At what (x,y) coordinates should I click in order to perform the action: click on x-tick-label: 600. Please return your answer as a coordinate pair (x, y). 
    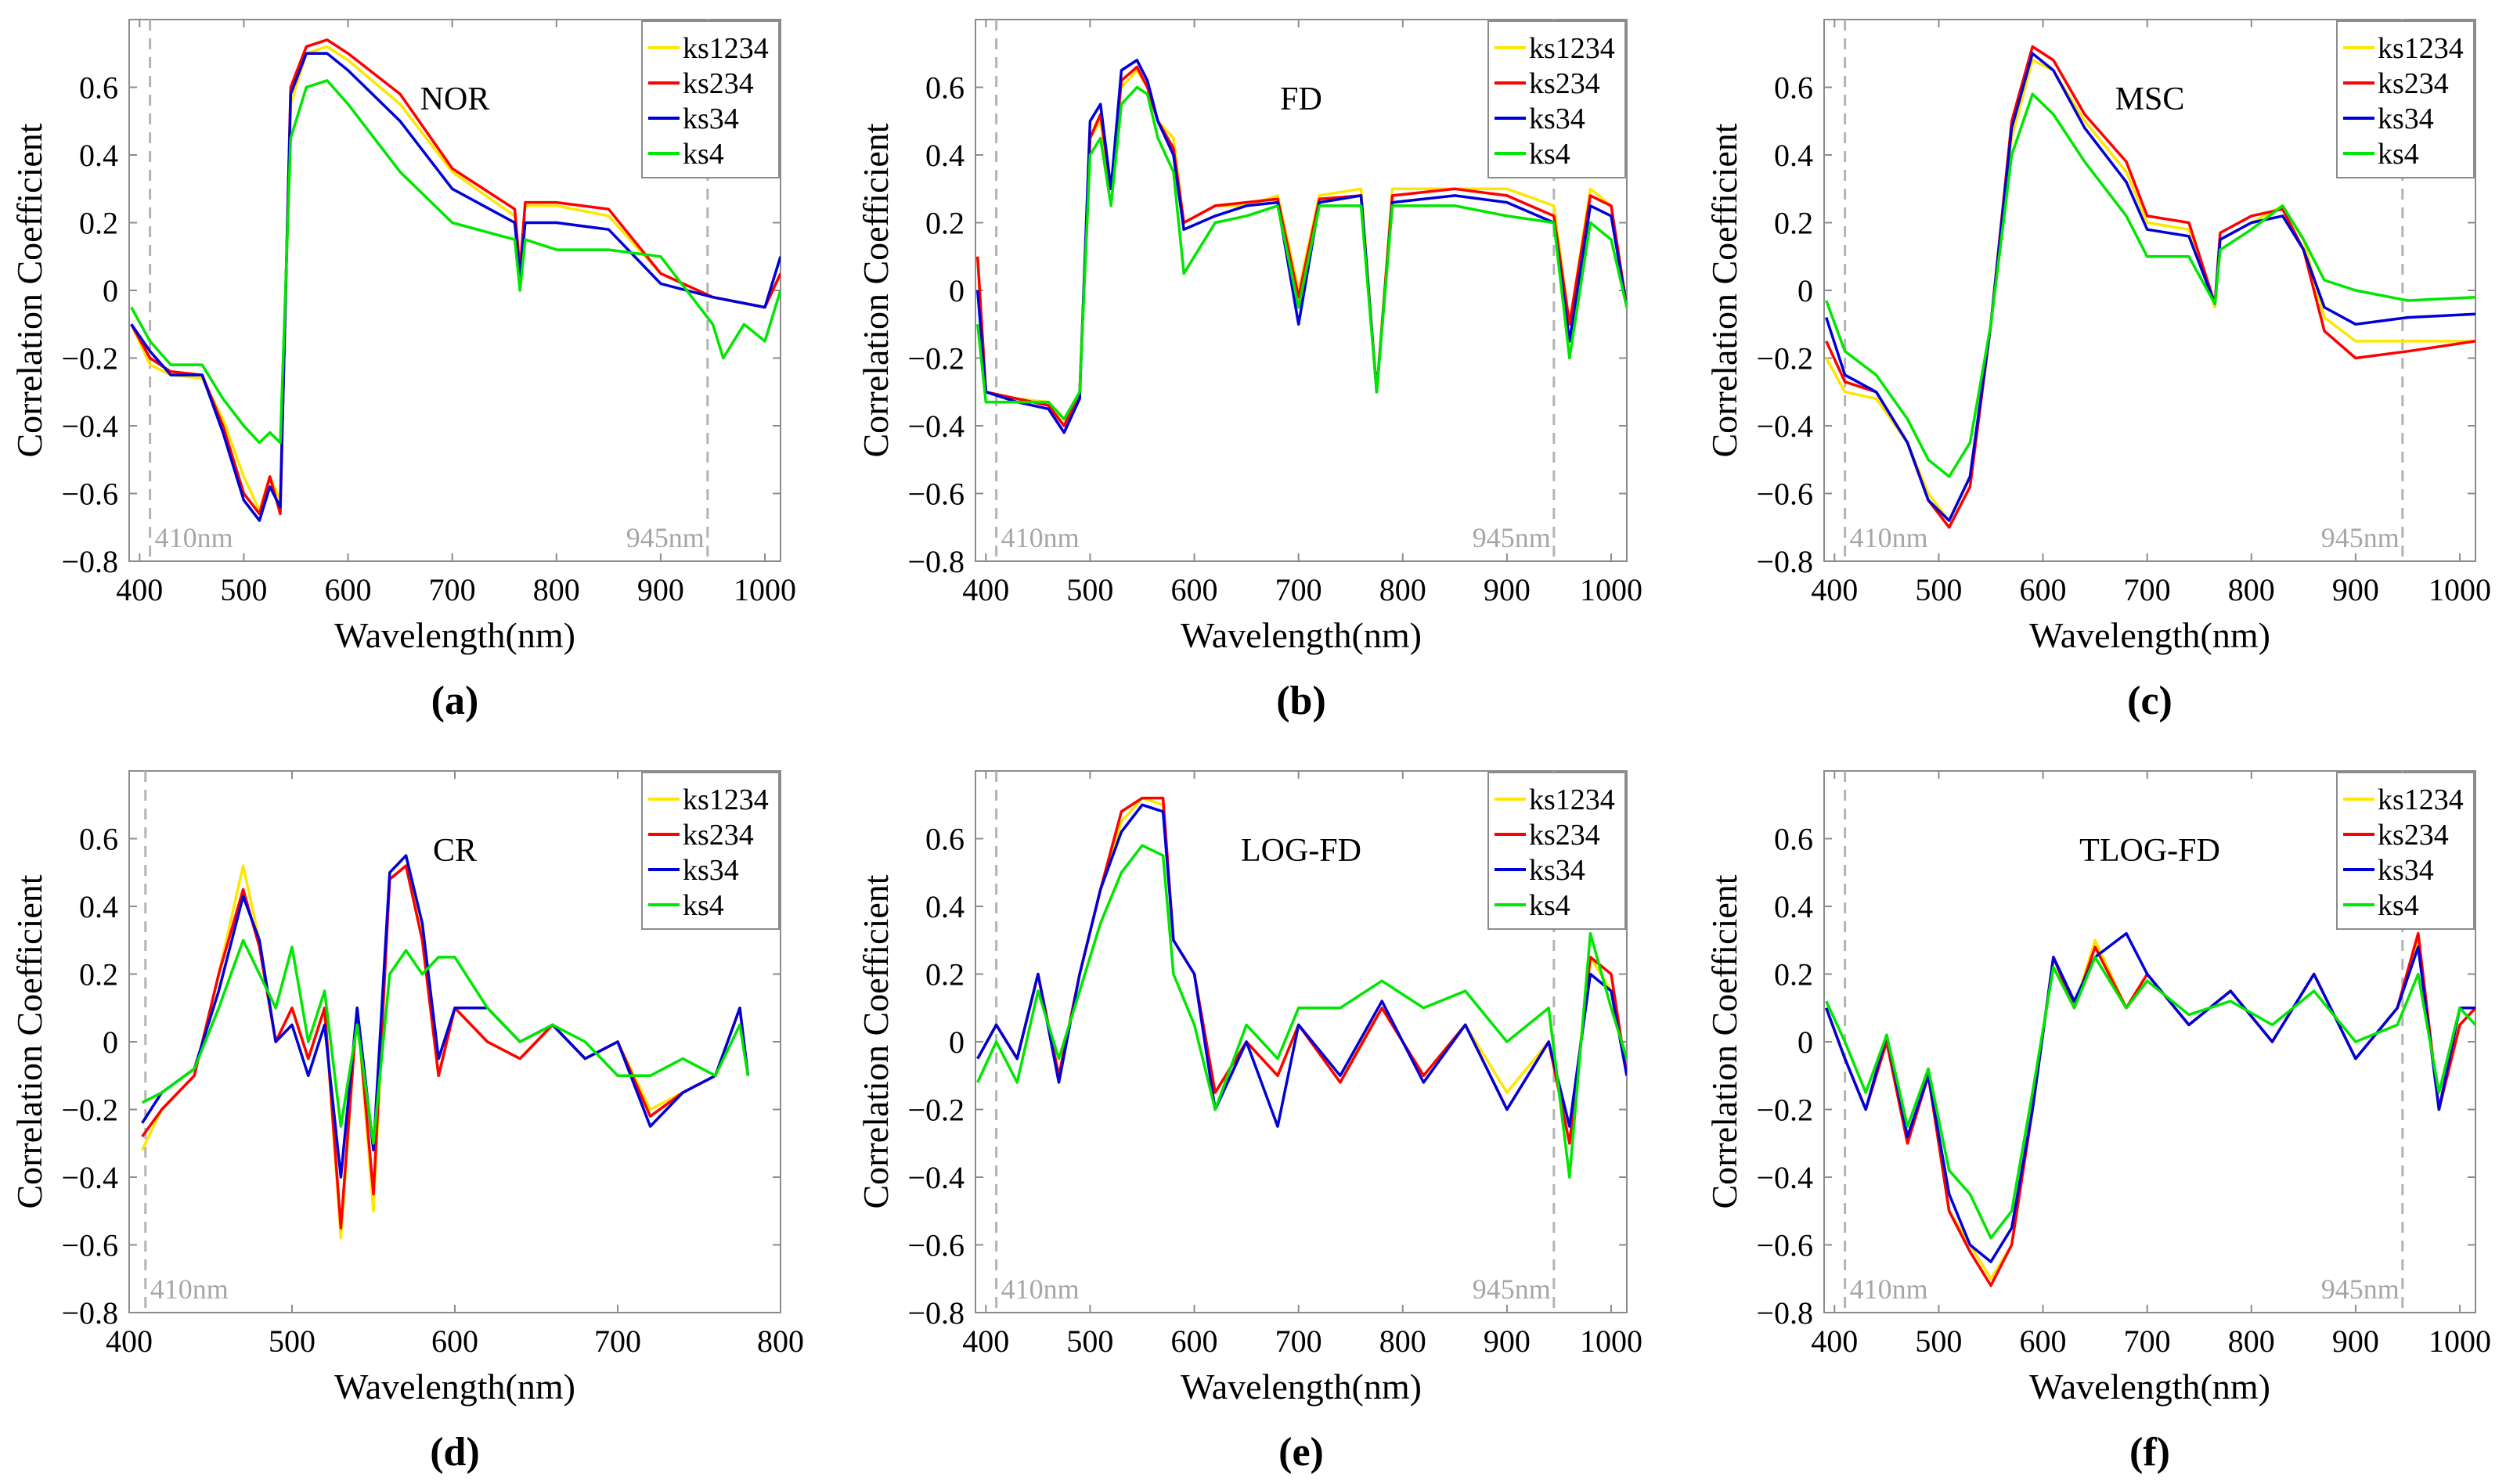
    Looking at the image, I should click on (348, 590).